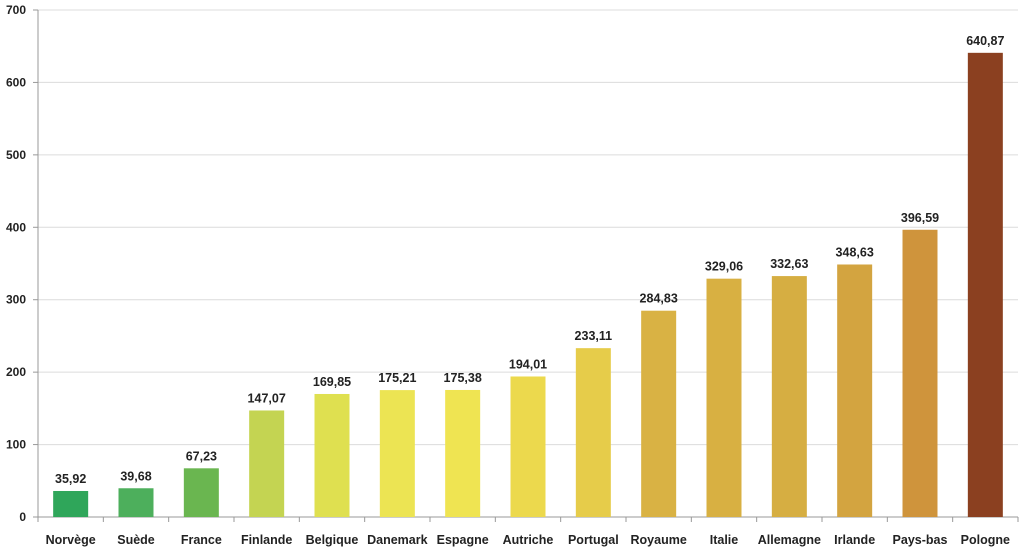  What do you see at coordinates (397, 540) in the screenshot?
I see `x-tick-label: Danemark` at bounding box center [397, 540].